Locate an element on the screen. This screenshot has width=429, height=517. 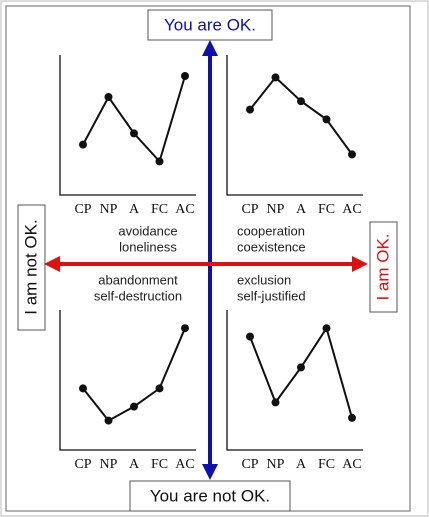
caption: cooperation is located at coordinates (271, 230).